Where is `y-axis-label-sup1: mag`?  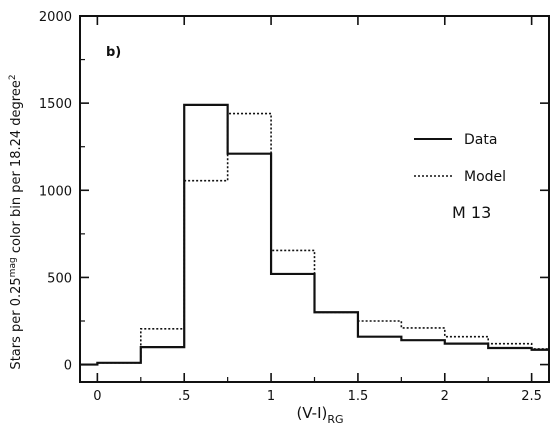 y-axis-label-sup1: mag is located at coordinates (13, 267).